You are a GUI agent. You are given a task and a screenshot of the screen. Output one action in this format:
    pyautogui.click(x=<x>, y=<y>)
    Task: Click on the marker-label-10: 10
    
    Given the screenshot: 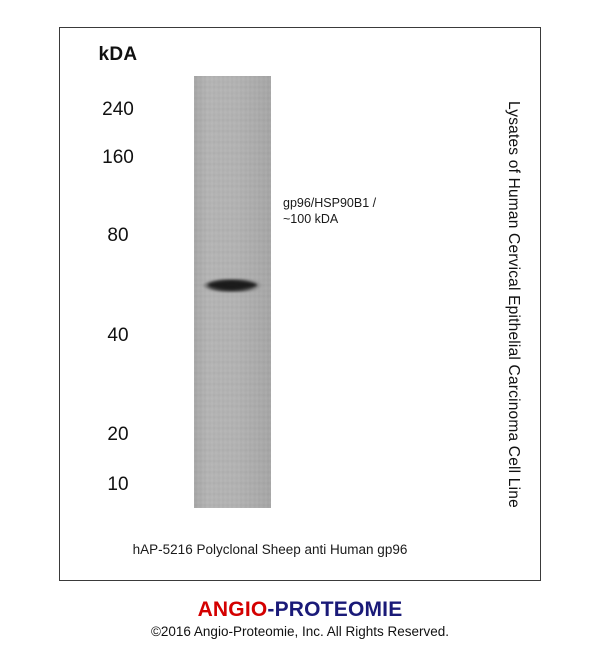 What is the action you would take?
    pyautogui.click(x=118, y=484)
    